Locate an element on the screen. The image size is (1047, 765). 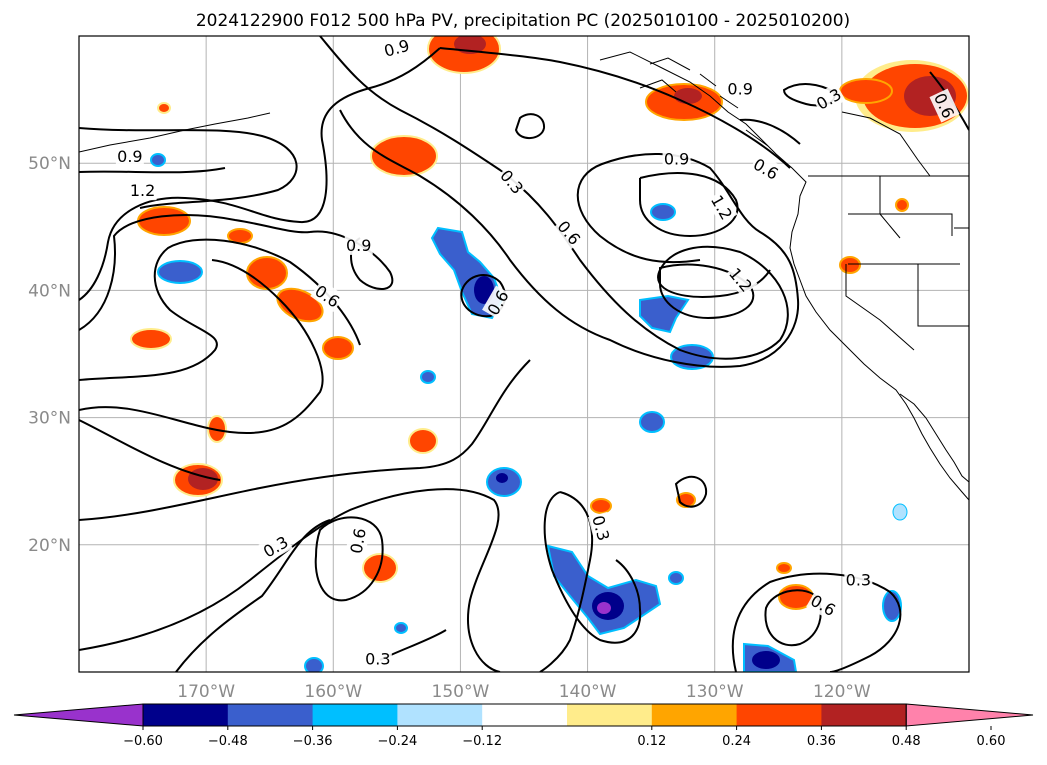
pv-contour-0.6-tail is located at coordinates (201, 347).